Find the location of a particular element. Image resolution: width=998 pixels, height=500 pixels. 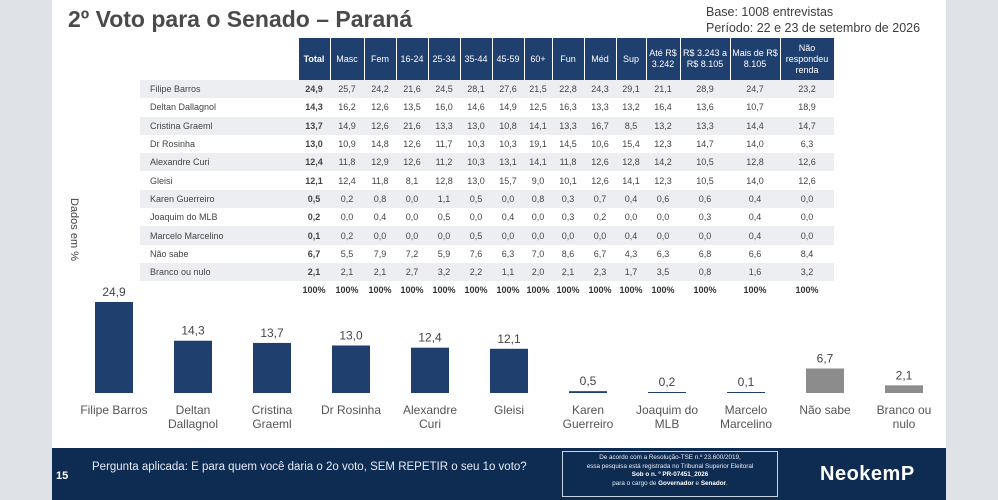

table-cell: 0,3 is located at coordinates (568, 199).